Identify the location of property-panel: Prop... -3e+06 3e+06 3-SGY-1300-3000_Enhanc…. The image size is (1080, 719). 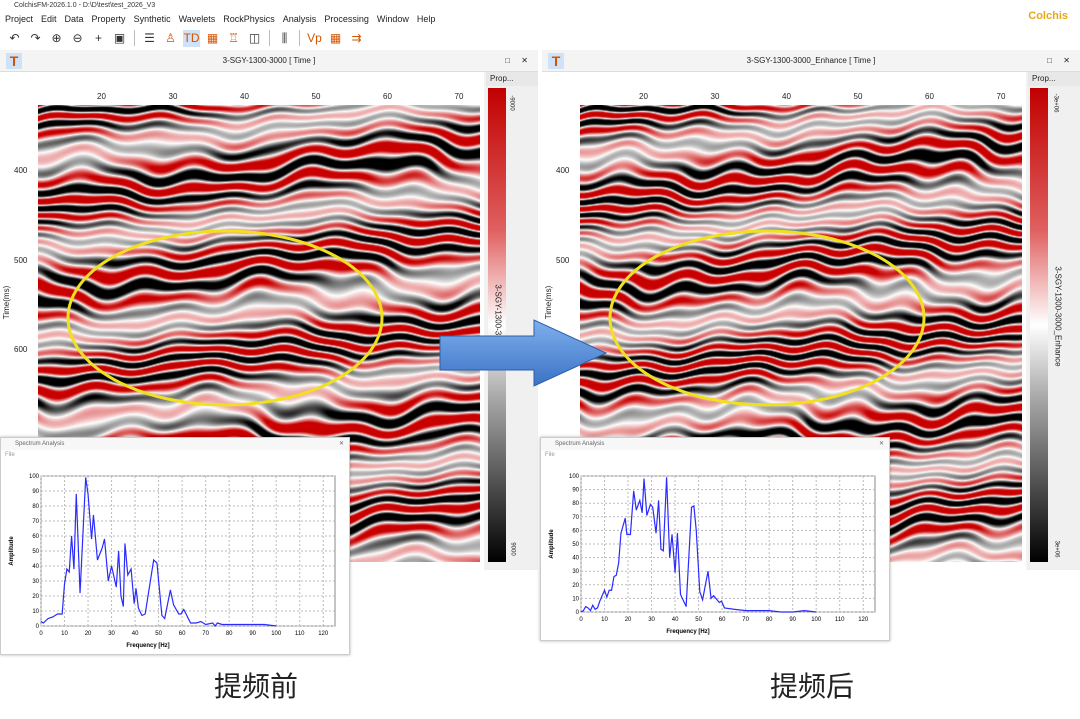
(1054, 321).